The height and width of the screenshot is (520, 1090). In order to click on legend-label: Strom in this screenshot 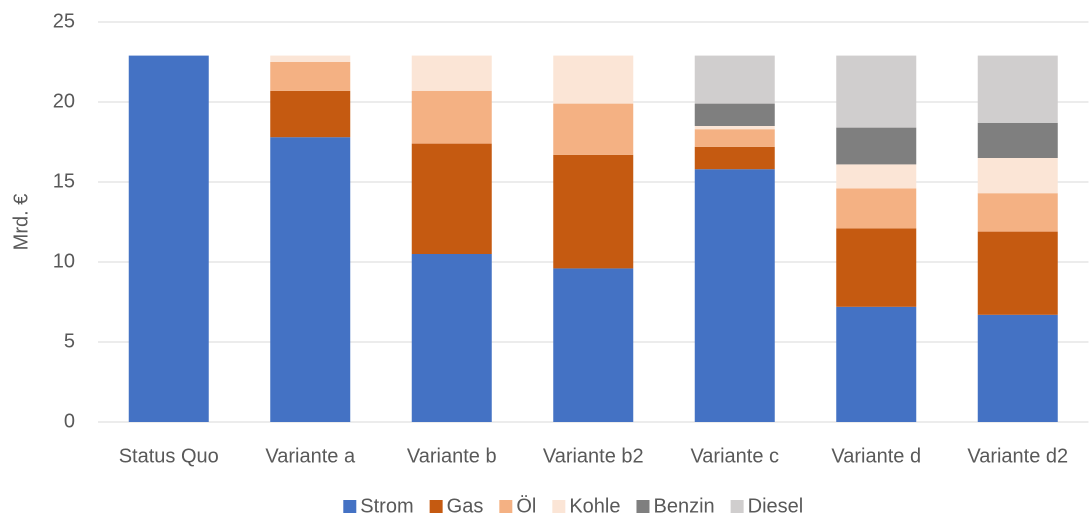, I will do `click(386, 506)`.